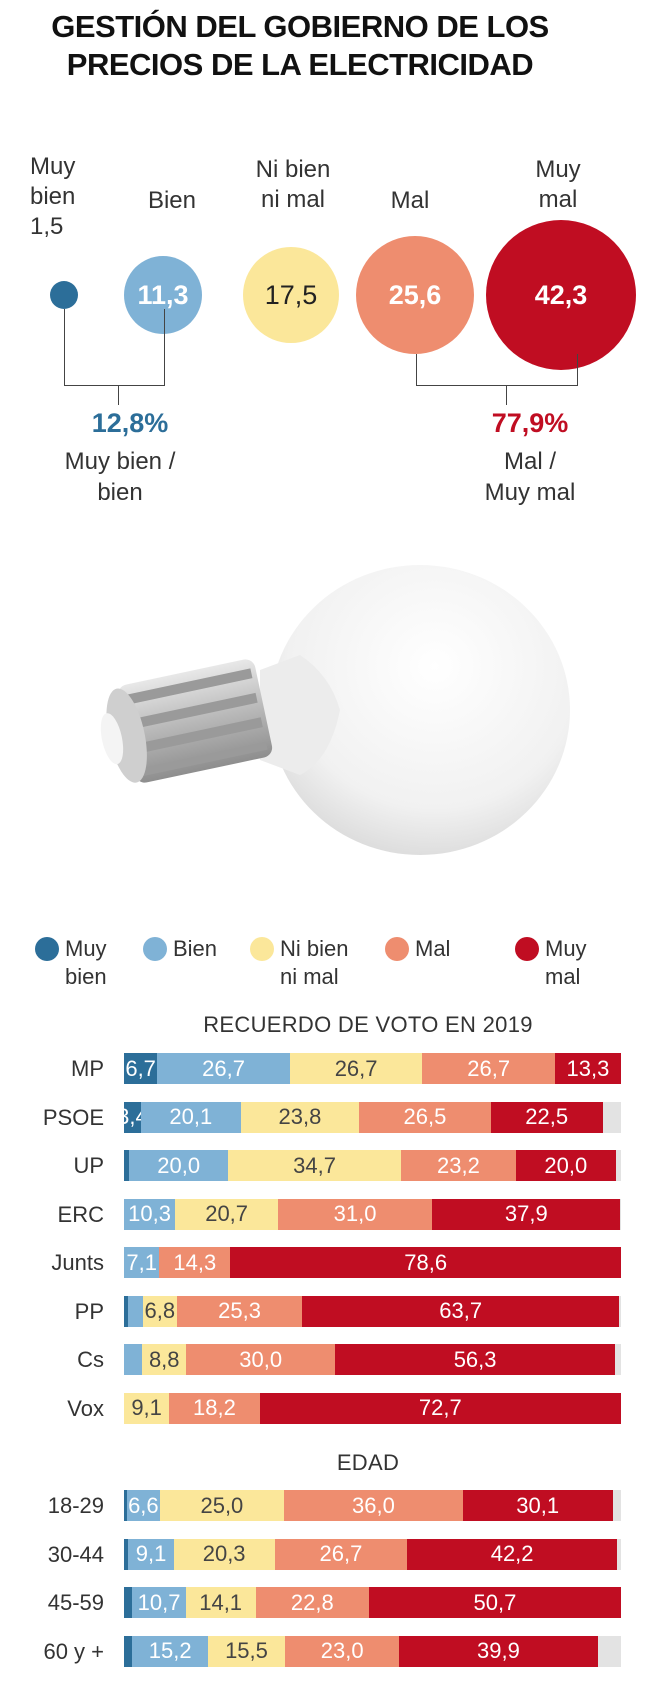 The height and width of the screenshot is (1690, 650). I want to click on voto-bar-segment-mal: 14,3, so click(195, 1262).